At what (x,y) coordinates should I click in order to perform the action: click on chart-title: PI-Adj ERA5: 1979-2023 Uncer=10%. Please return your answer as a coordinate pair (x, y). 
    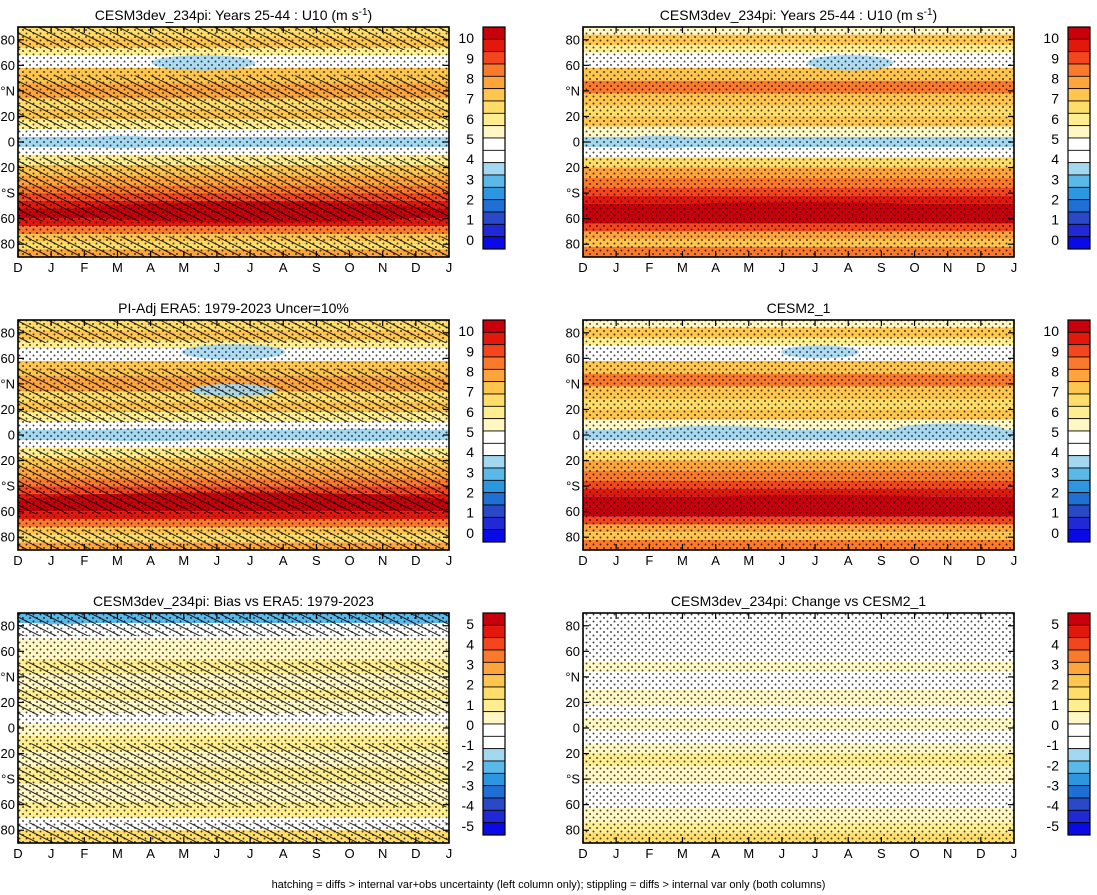
    Looking at the image, I should click on (233, 308).